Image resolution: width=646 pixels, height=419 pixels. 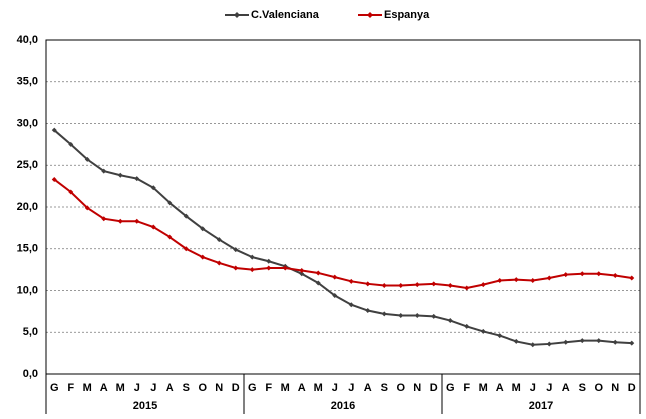 What do you see at coordinates (30, 374) in the screenshot?
I see `y-tick-label: 0,0` at bounding box center [30, 374].